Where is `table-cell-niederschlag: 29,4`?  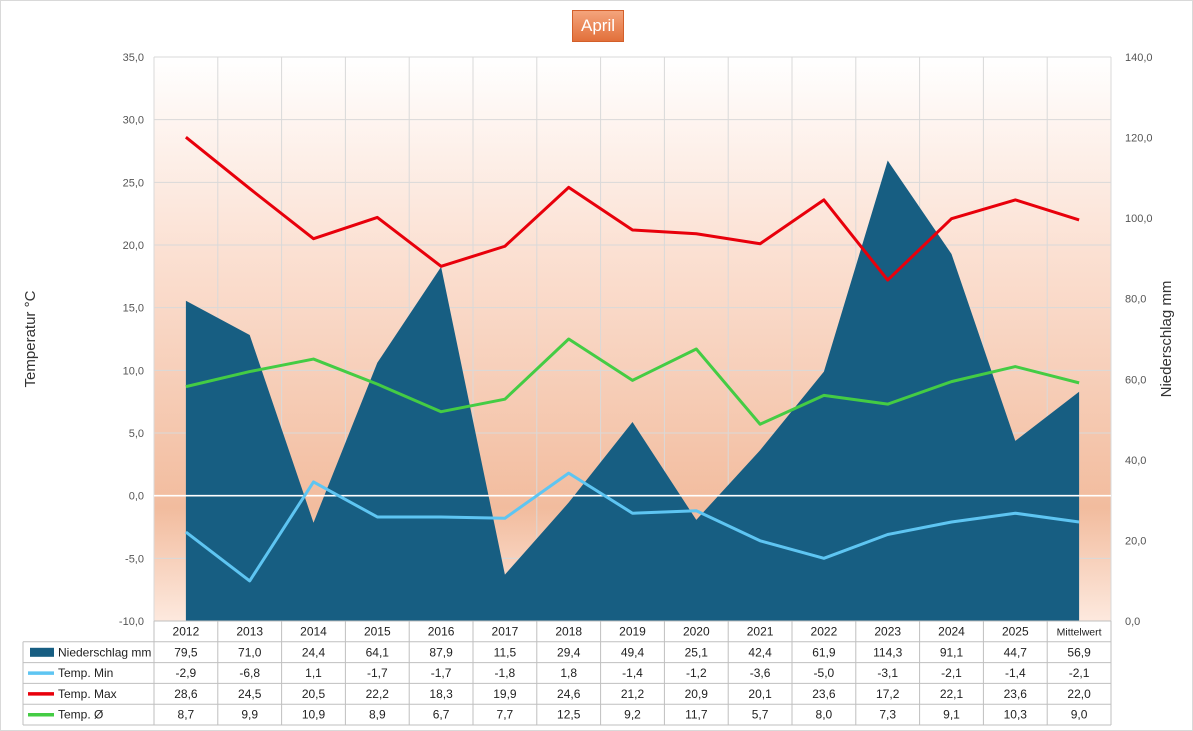 table-cell-niederschlag: 29,4 is located at coordinates (569, 652).